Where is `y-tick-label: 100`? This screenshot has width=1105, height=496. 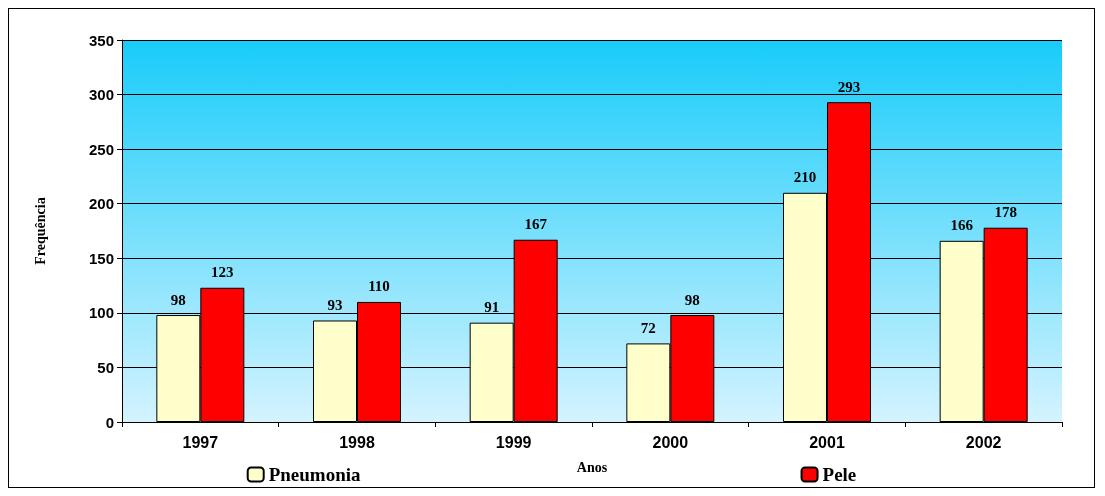
y-tick-label: 100 is located at coordinates (101, 313).